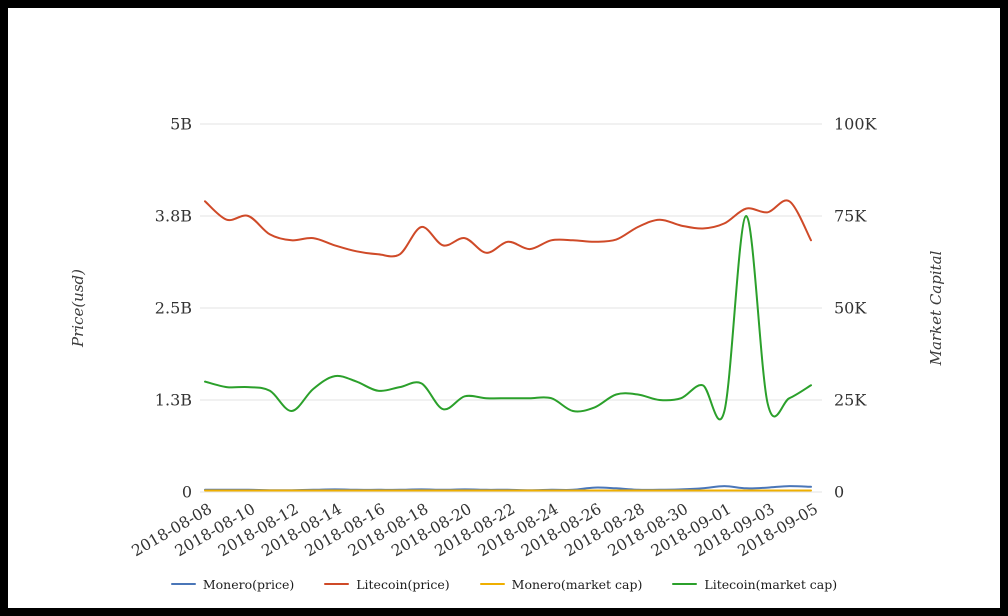 This screenshot has width=1008, height=616. What do you see at coordinates (771, 584) in the screenshot?
I see `legend-label: Litecoin(market cap)` at bounding box center [771, 584].